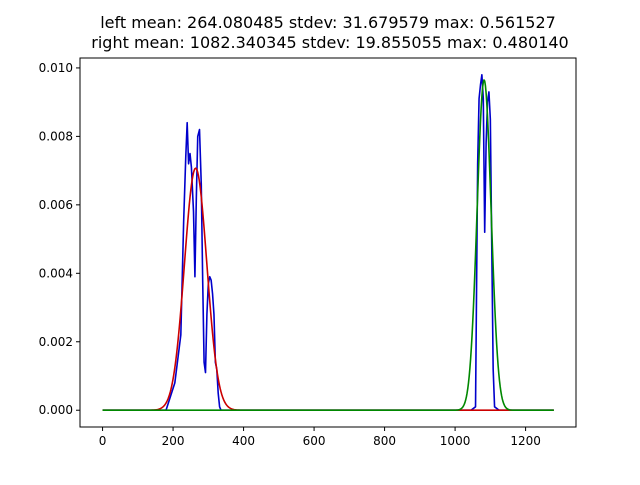 The width and height of the screenshot is (640, 485). I want to click on y-tick-label-3: 0.006, so click(56, 205).